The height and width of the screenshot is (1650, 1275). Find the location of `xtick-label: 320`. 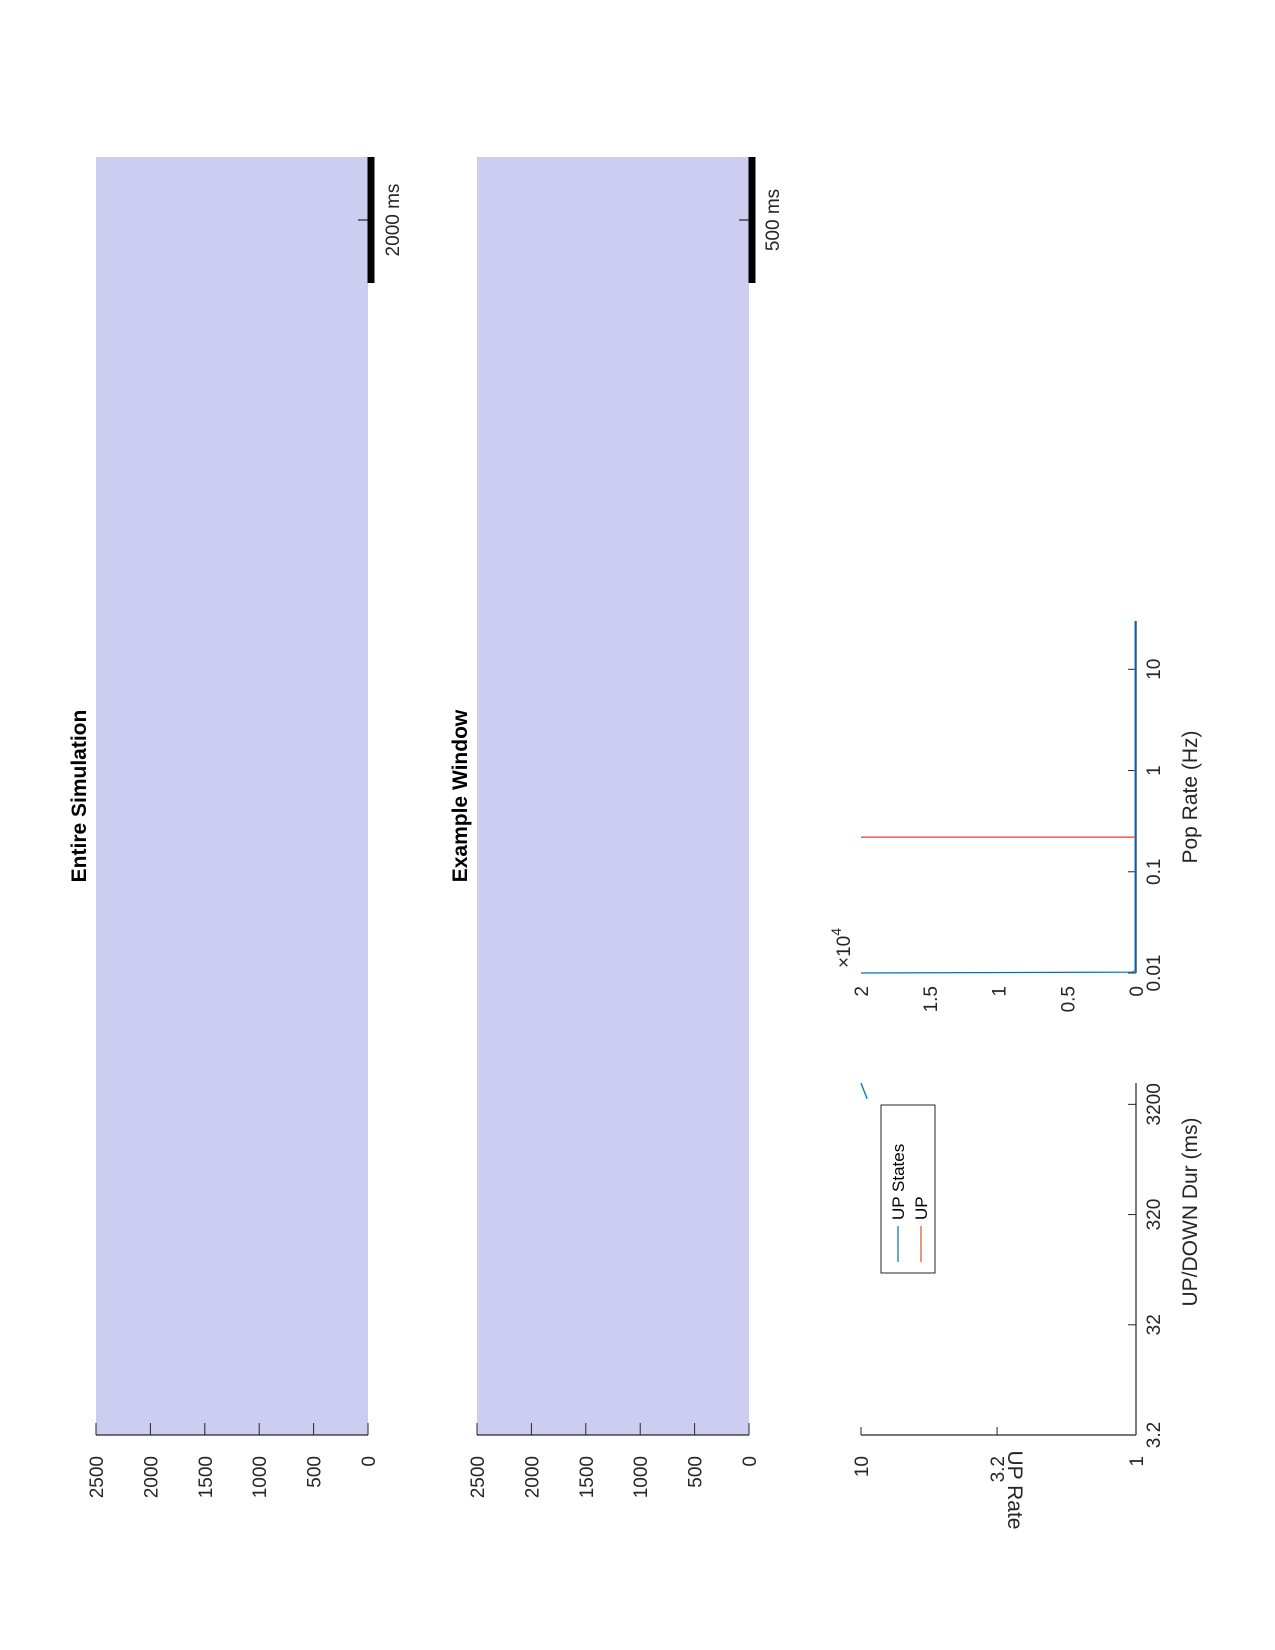

xtick-label: 320 is located at coordinates (1154, 1215).